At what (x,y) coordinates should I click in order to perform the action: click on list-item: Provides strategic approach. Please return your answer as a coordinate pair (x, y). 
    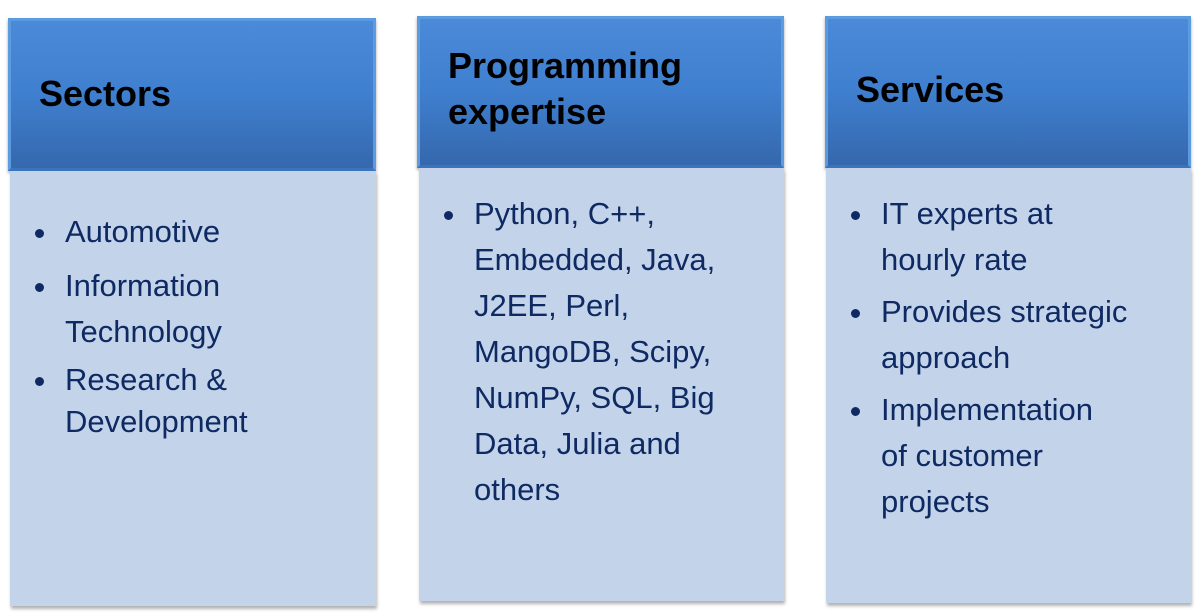
    Looking at the image, I should click on (1016, 335).